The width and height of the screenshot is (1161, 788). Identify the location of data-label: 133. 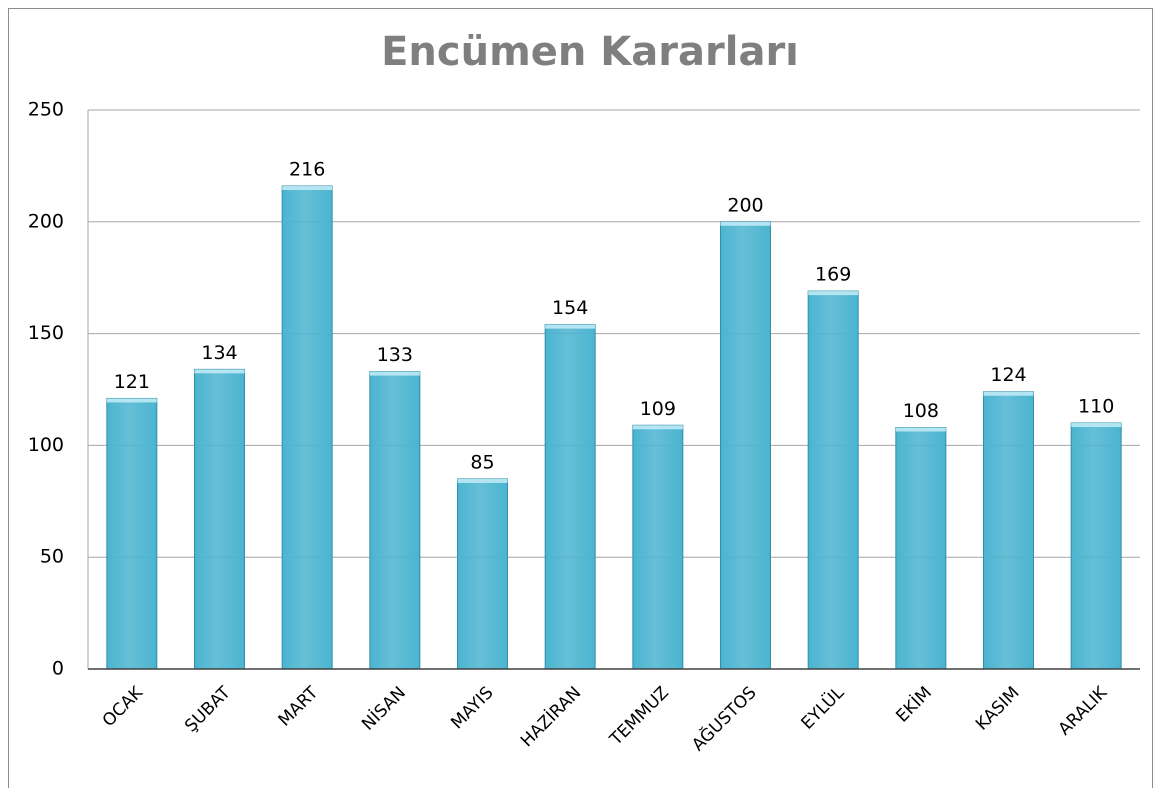
(395, 355).